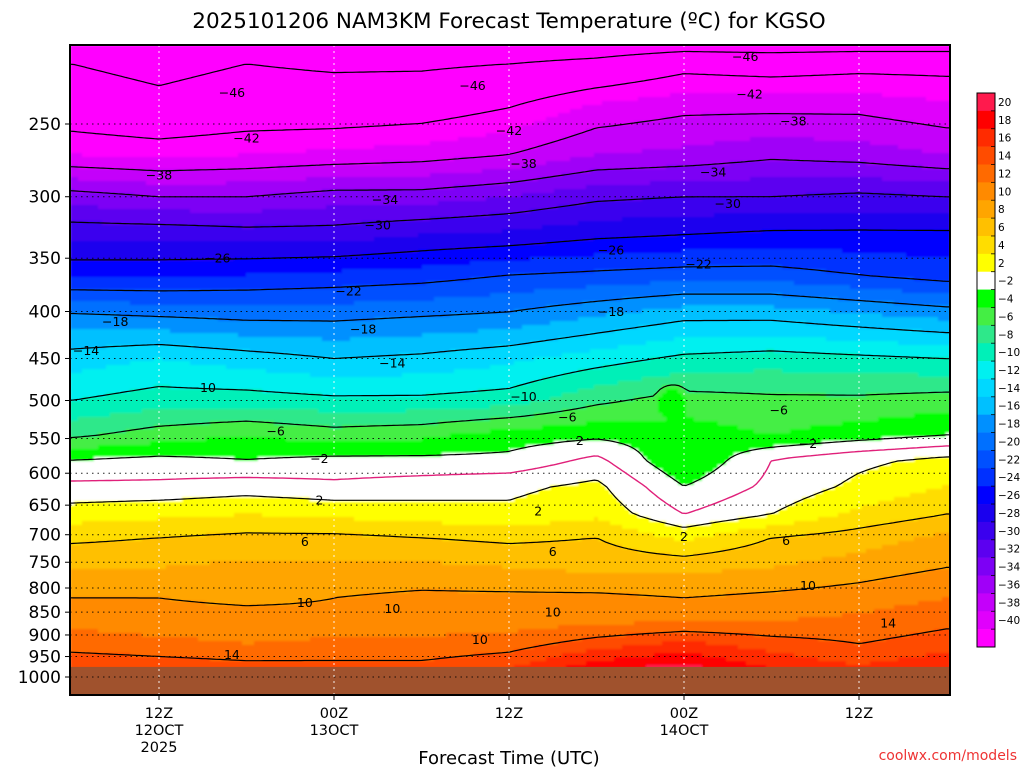 The height and width of the screenshot is (768, 1024). What do you see at coordinates (45, 536) in the screenshot?
I see `y-tick-label-700: 700` at bounding box center [45, 536].